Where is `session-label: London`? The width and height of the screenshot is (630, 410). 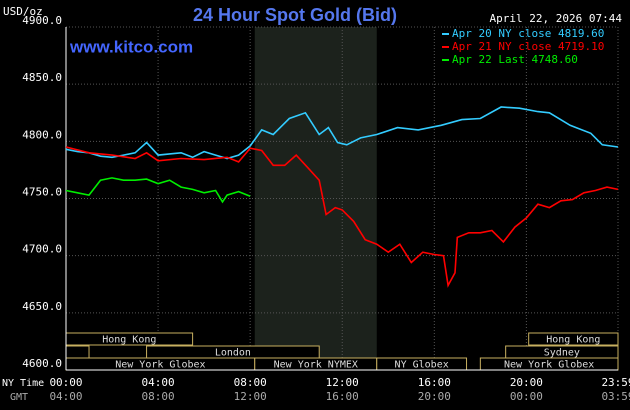 session-label: London is located at coordinates (233, 353).